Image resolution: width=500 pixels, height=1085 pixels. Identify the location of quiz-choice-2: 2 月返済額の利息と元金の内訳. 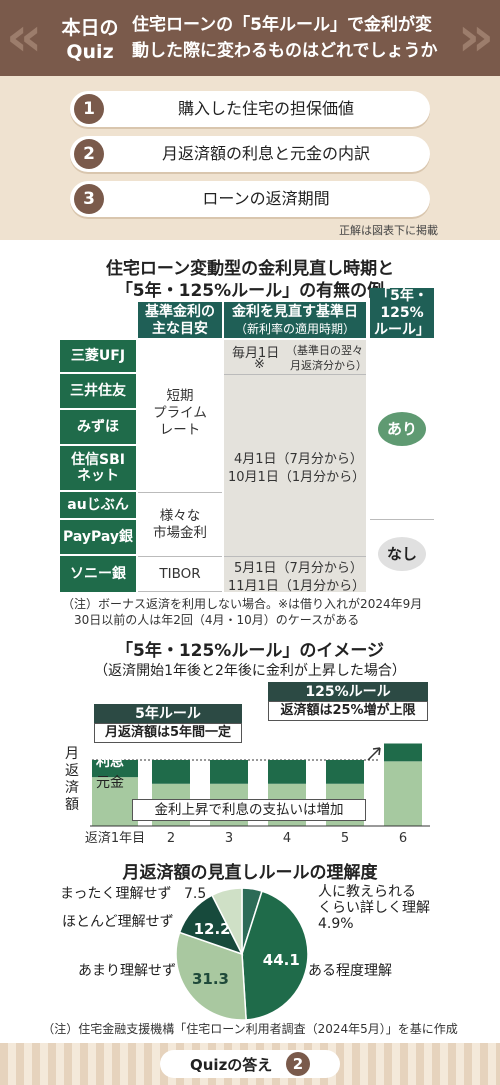
(250, 154).